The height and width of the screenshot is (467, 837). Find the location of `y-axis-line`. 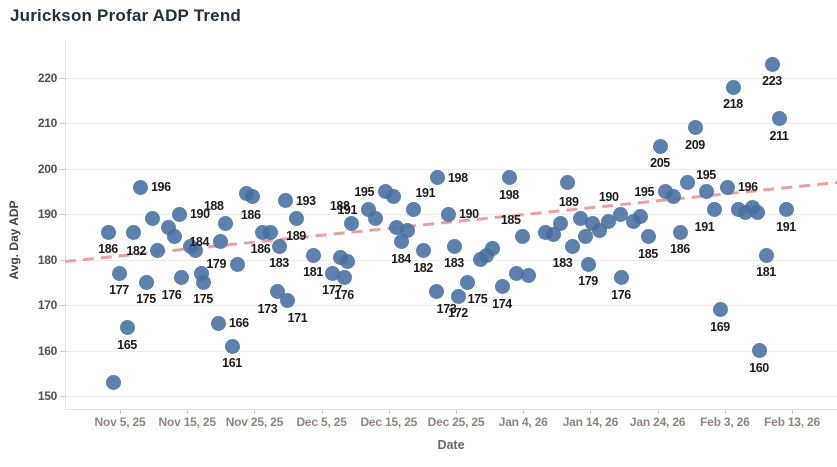

y-axis-line is located at coordinates (65, 225).